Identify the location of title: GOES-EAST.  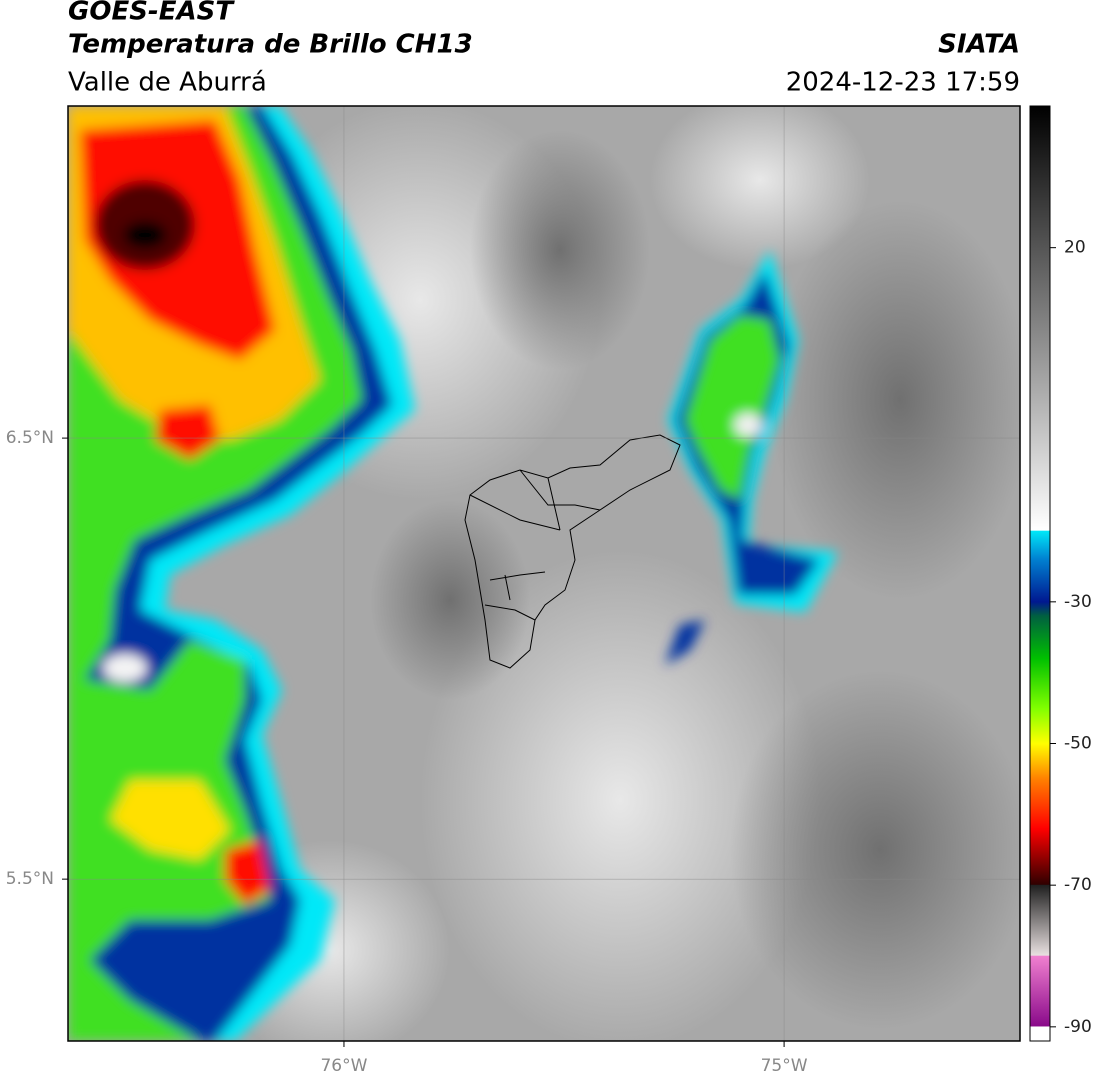
(151, 13).